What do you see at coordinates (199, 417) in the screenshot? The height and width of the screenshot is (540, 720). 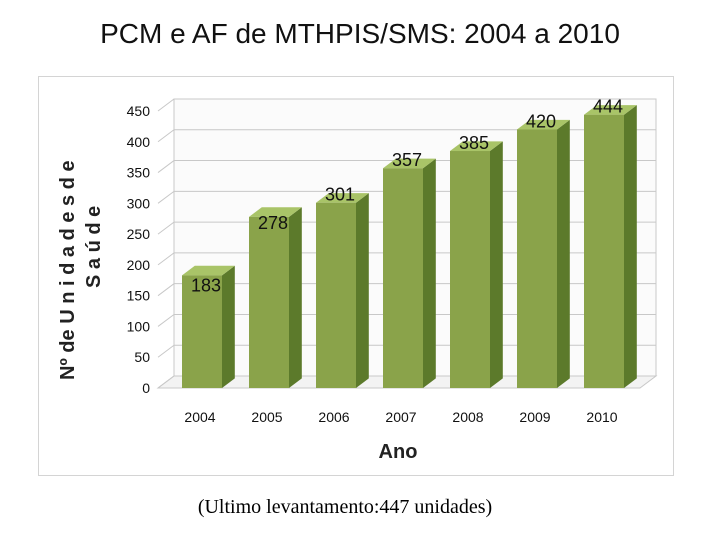 I see `x-tick-label: 2004` at bounding box center [199, 417].